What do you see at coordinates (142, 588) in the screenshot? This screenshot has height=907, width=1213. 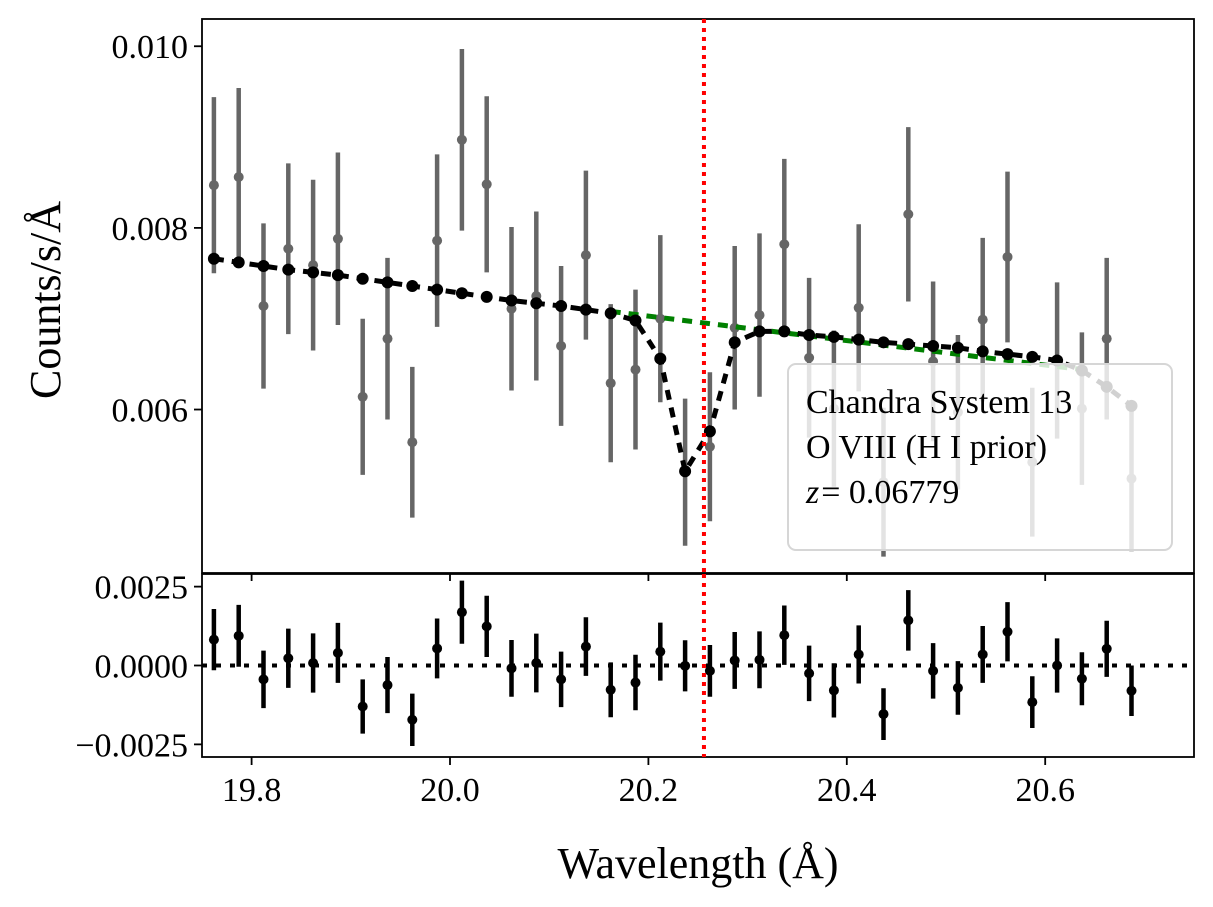 I see `residual-y-tick-label: 0.0025` at bounding box center [142, 588].